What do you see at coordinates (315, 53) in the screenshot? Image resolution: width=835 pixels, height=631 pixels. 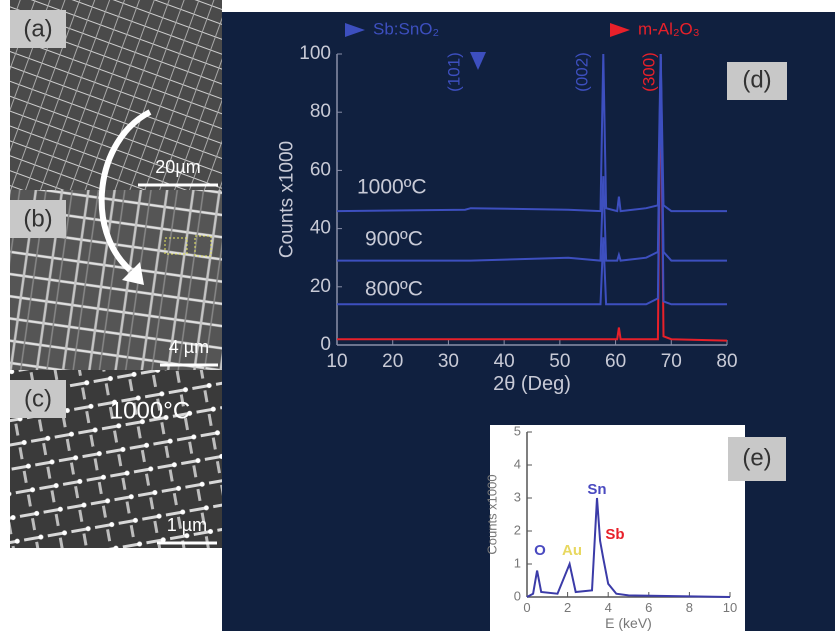 I see `y-tick-label: 100` at bounding box center [315, 53].